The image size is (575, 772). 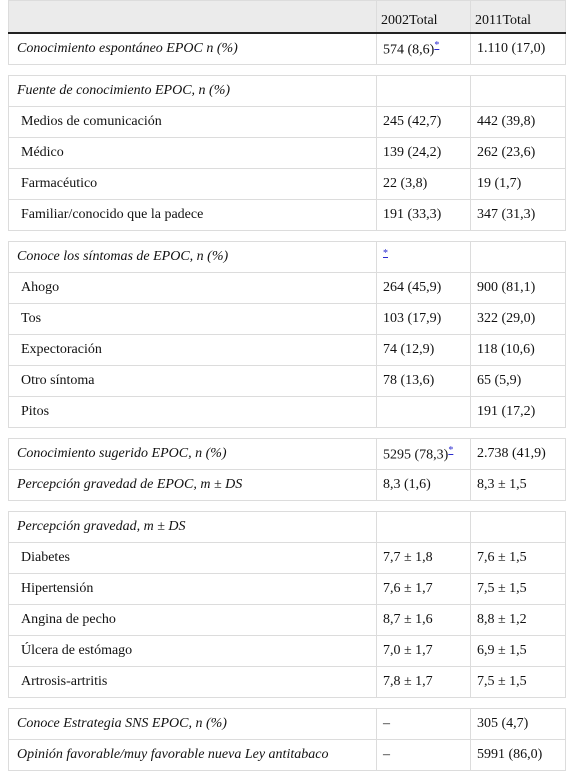 What do you see at coordinates (192, 122) in the screenshot?
I see `row-label: Medios de comunicación` at bounding box center [192, 122].